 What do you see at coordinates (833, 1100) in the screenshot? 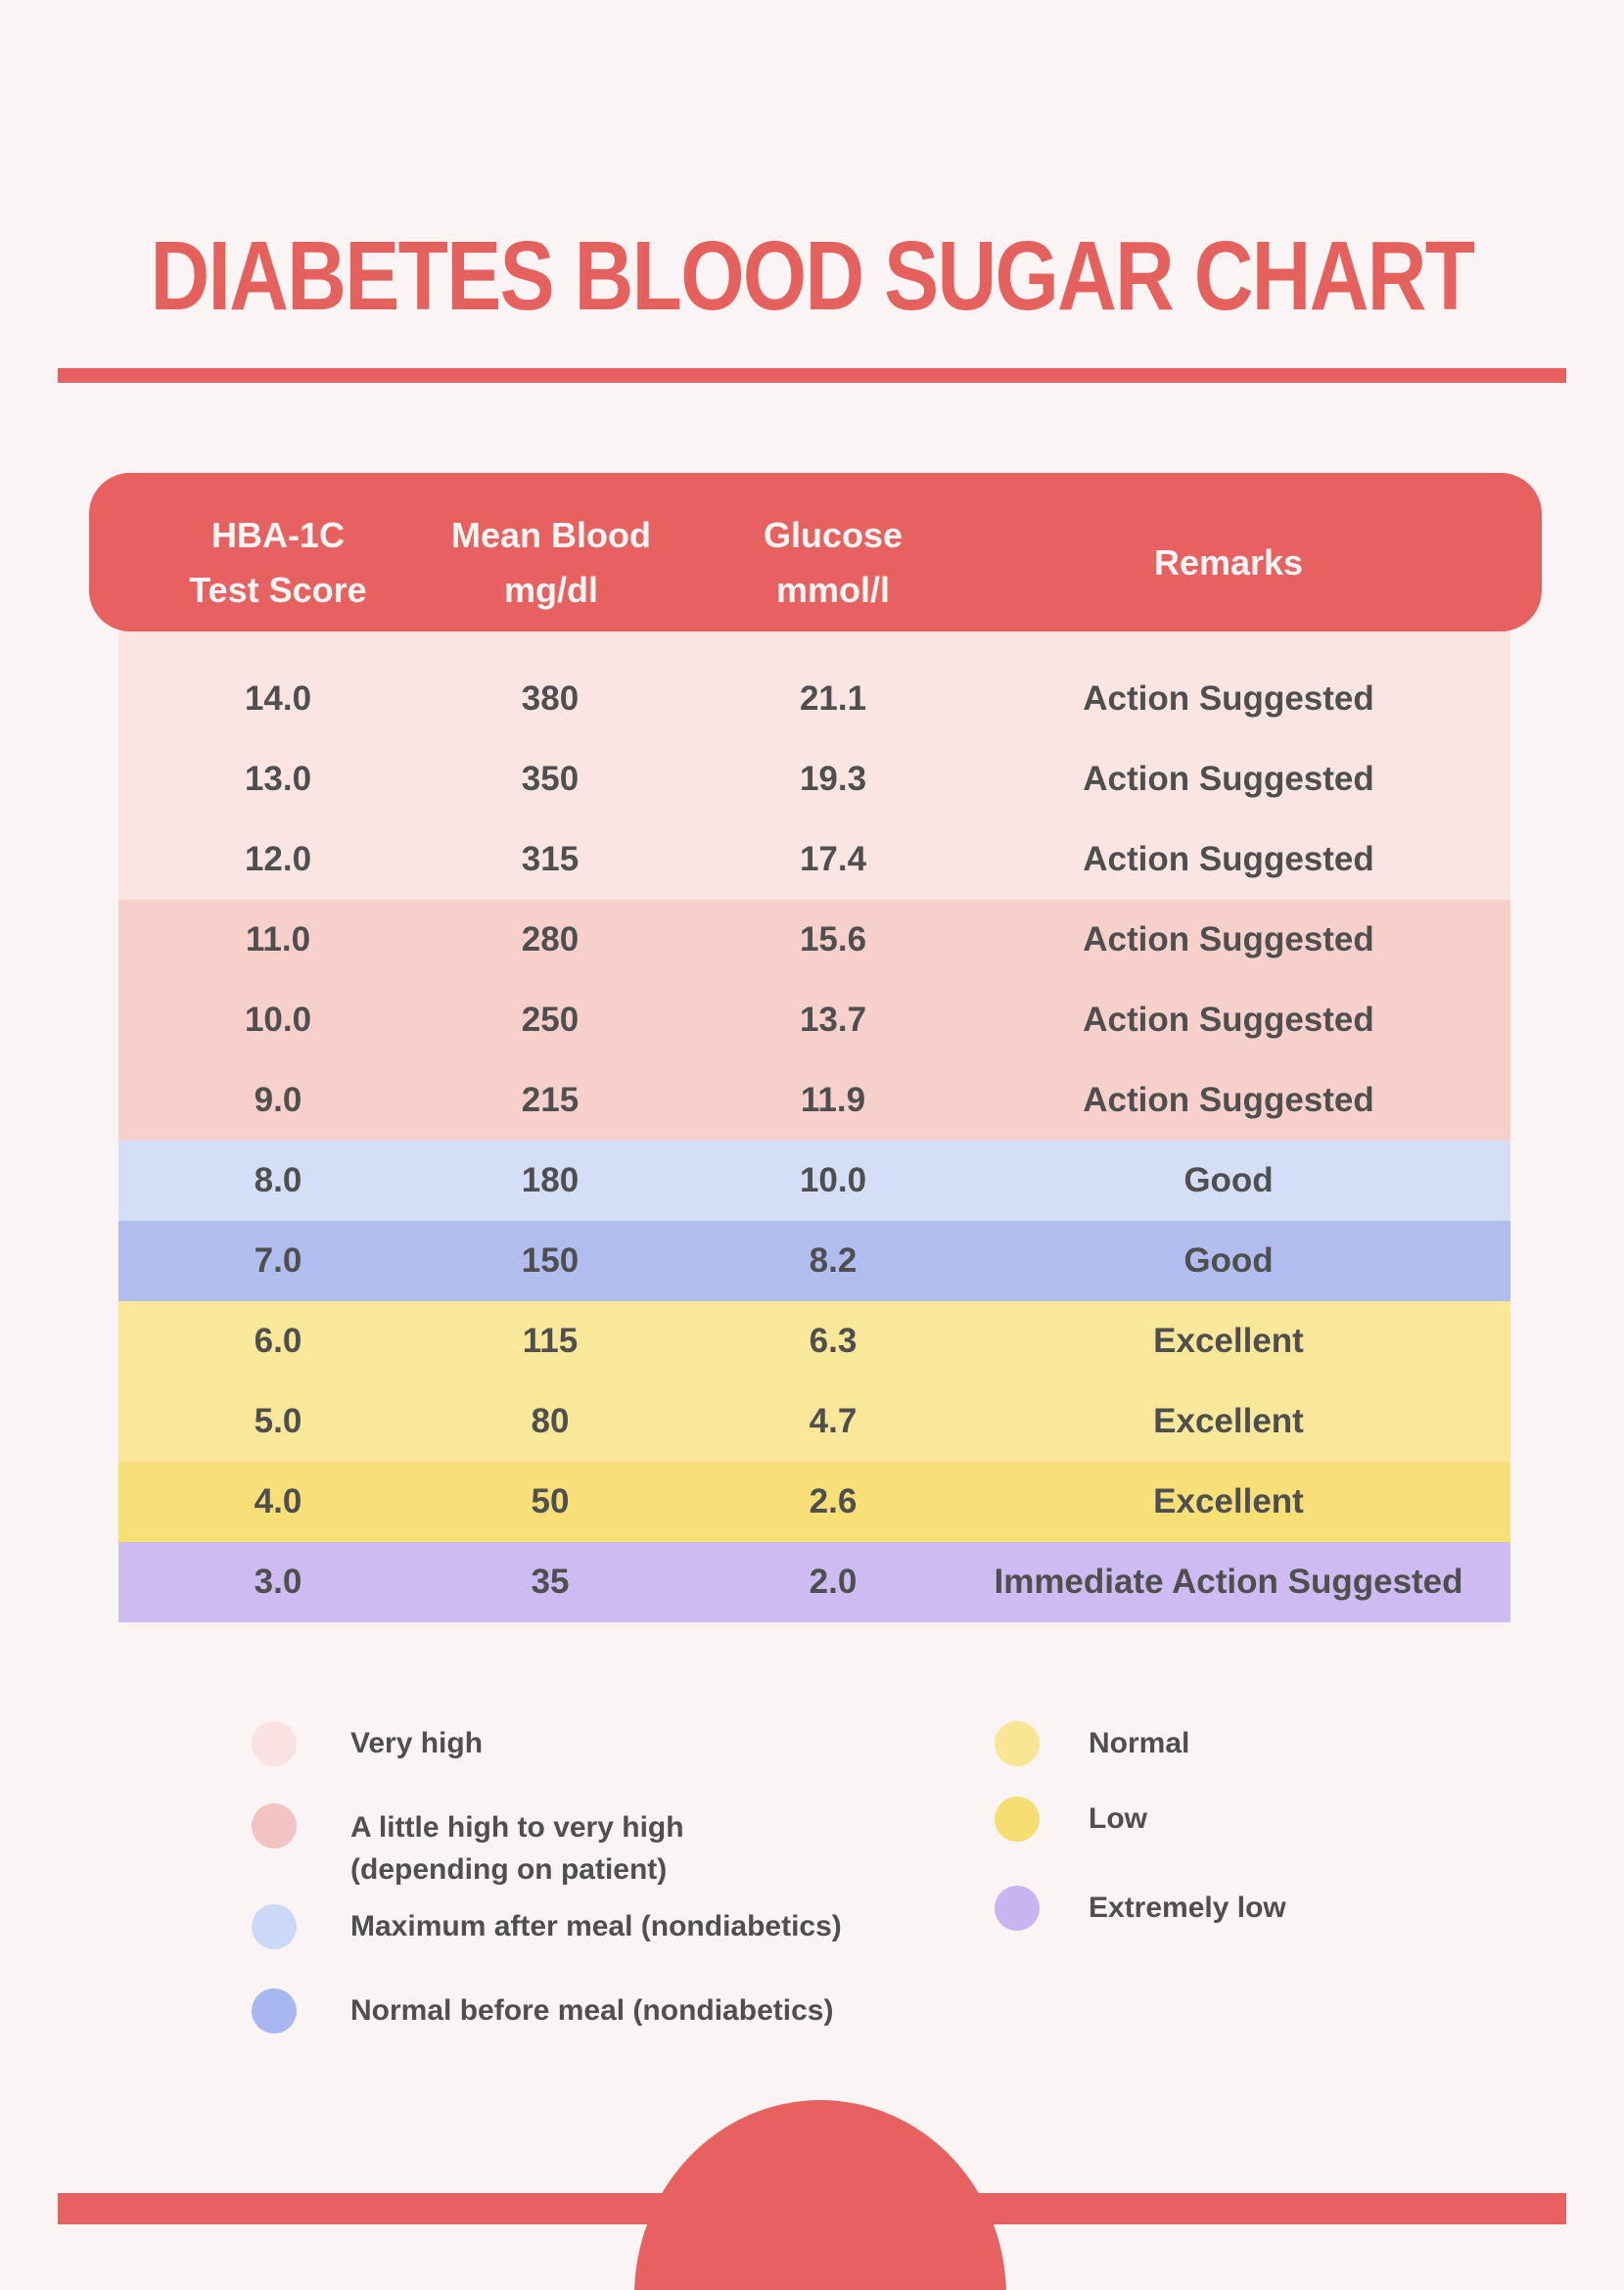
I see `cell-glucose: 11.9` at bounding box center [833, 1100].